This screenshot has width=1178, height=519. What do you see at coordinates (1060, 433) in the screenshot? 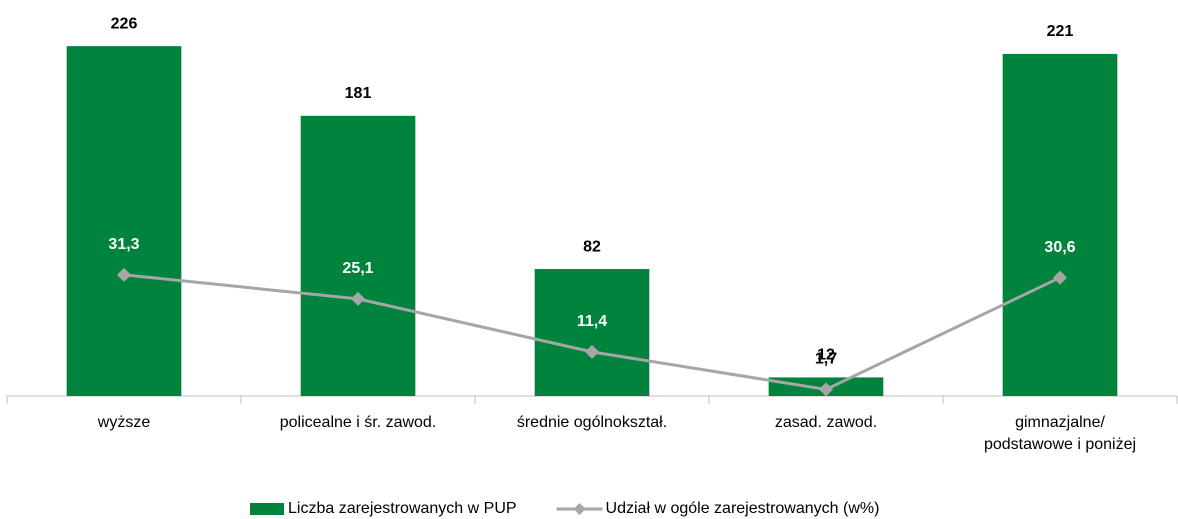
I see `x-tick-label: gimnazjalne/ podstawowe i poniżej` at bounding box center [1060, 433].